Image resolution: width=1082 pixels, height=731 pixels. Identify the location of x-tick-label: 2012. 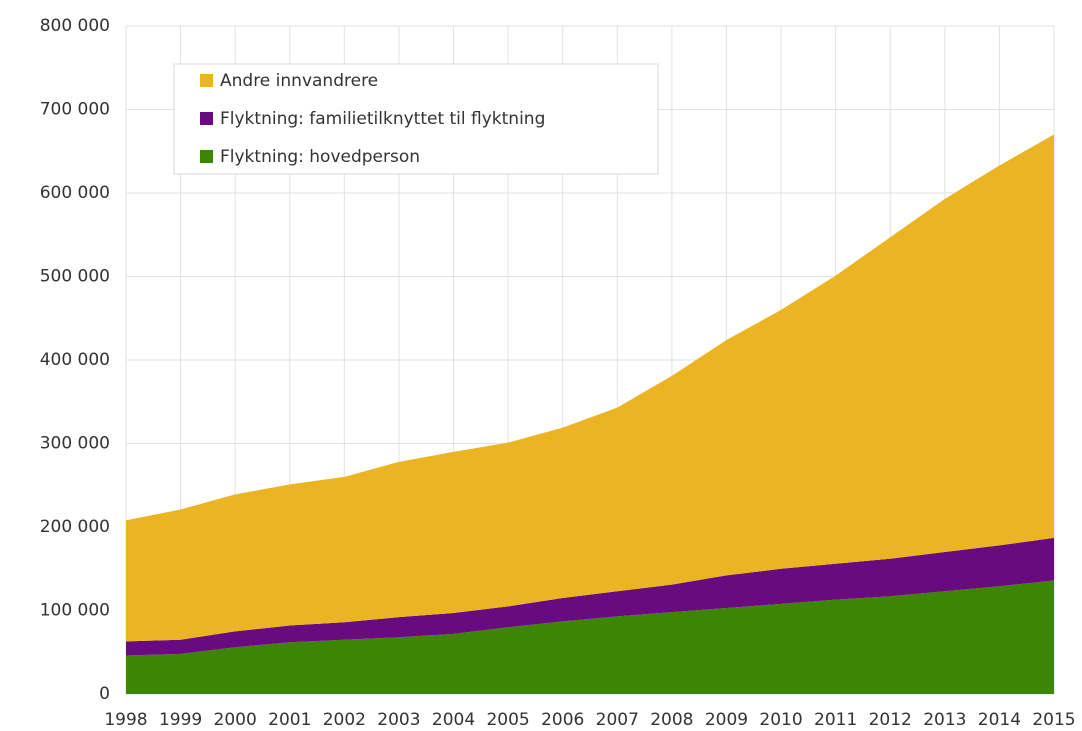
(890, 720).